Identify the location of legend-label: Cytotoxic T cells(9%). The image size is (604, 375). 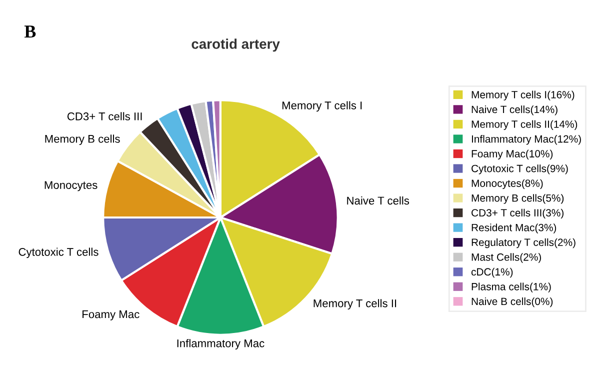
(520, 169).